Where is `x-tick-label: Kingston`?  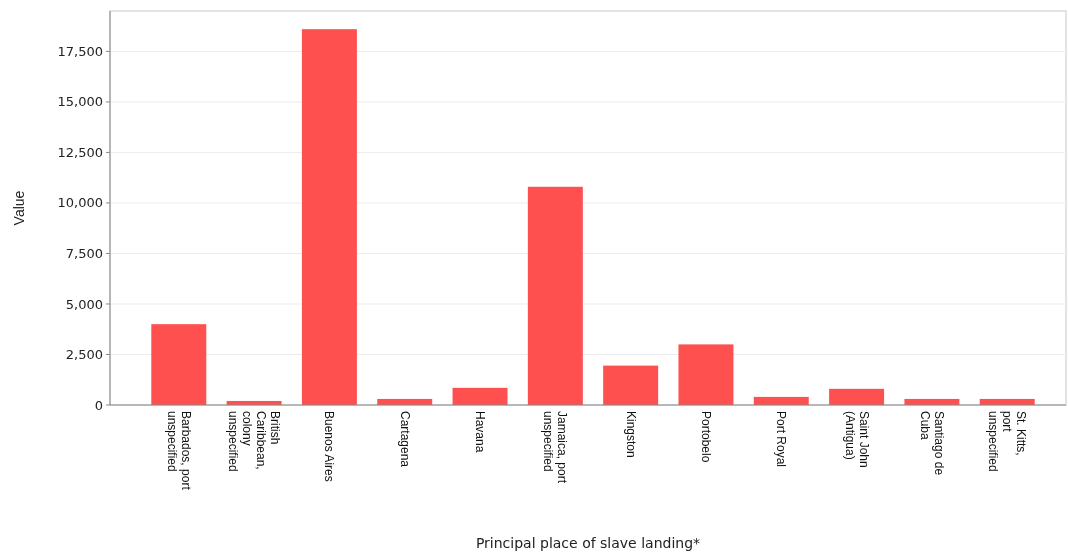 x-tick-label: Kingston is located at coordinates (630, 434).